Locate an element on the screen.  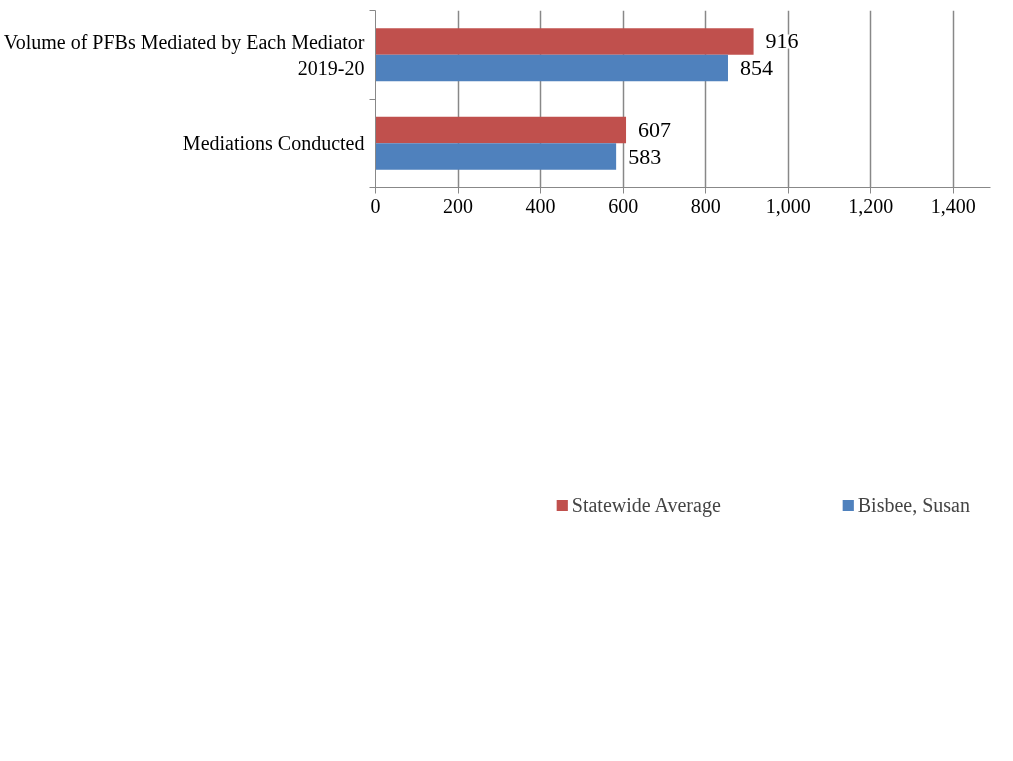
x-tick-label: 600 is located at coordinates (623, 205).